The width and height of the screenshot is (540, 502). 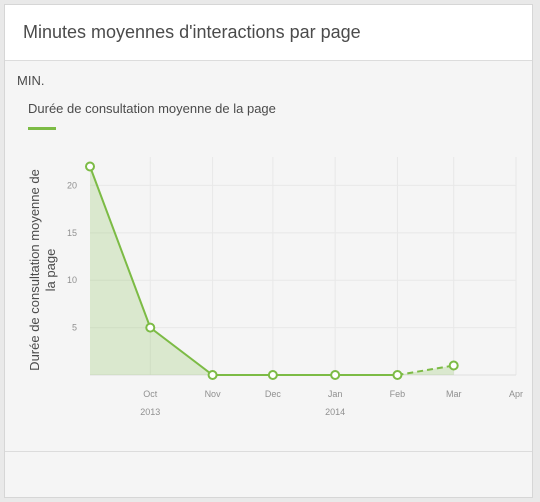 What do you see at coordinates (31, 80) in the screenshot?
I see `unit-label: MIN.` at bounding box center [31, 80].